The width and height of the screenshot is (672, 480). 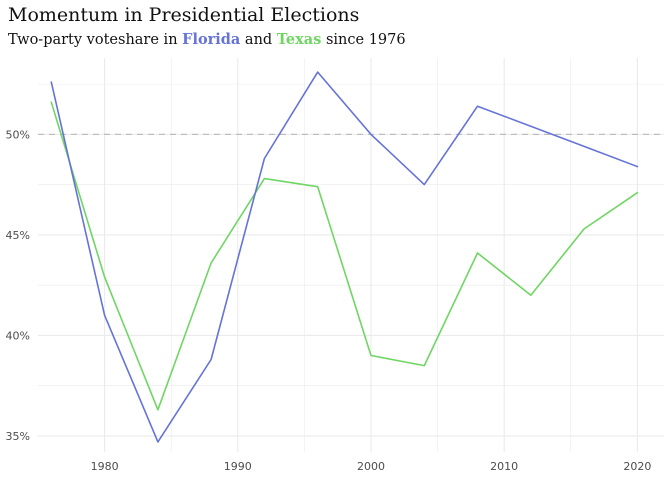 I want to click on x-tick-label: 2010, so click(x=504, y=466).